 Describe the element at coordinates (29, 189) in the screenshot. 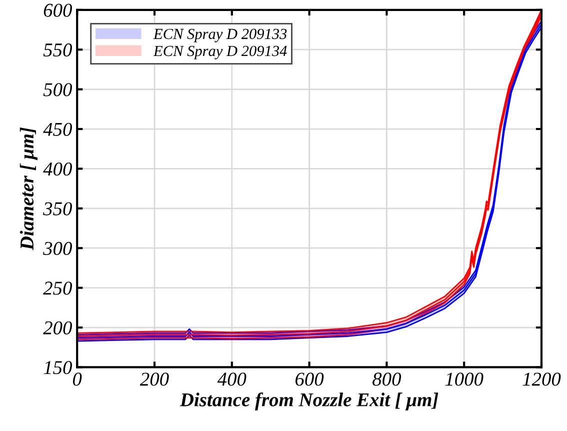

I see `y-axis-title: Diameter [ μm]` at that location.